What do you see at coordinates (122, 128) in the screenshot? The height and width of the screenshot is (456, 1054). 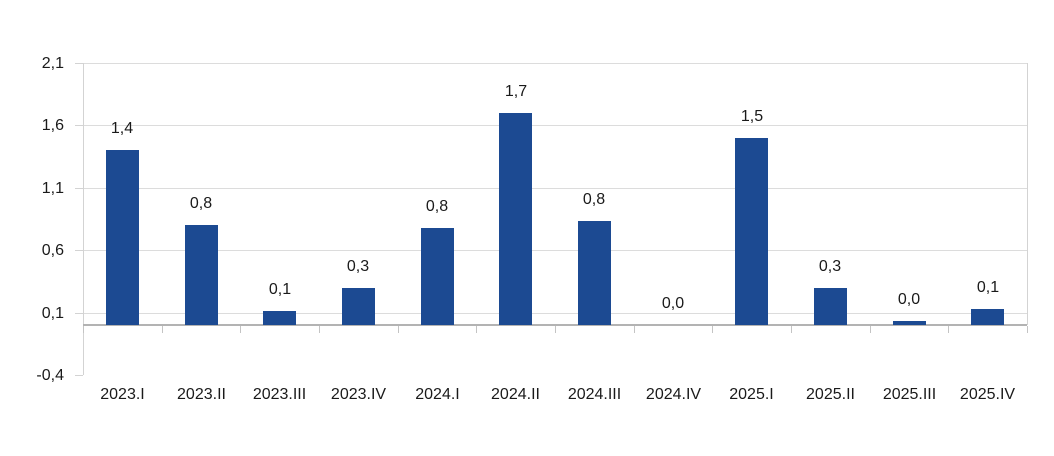 I see `bar-value-label: 1,4` at bounding box center [122, 128].